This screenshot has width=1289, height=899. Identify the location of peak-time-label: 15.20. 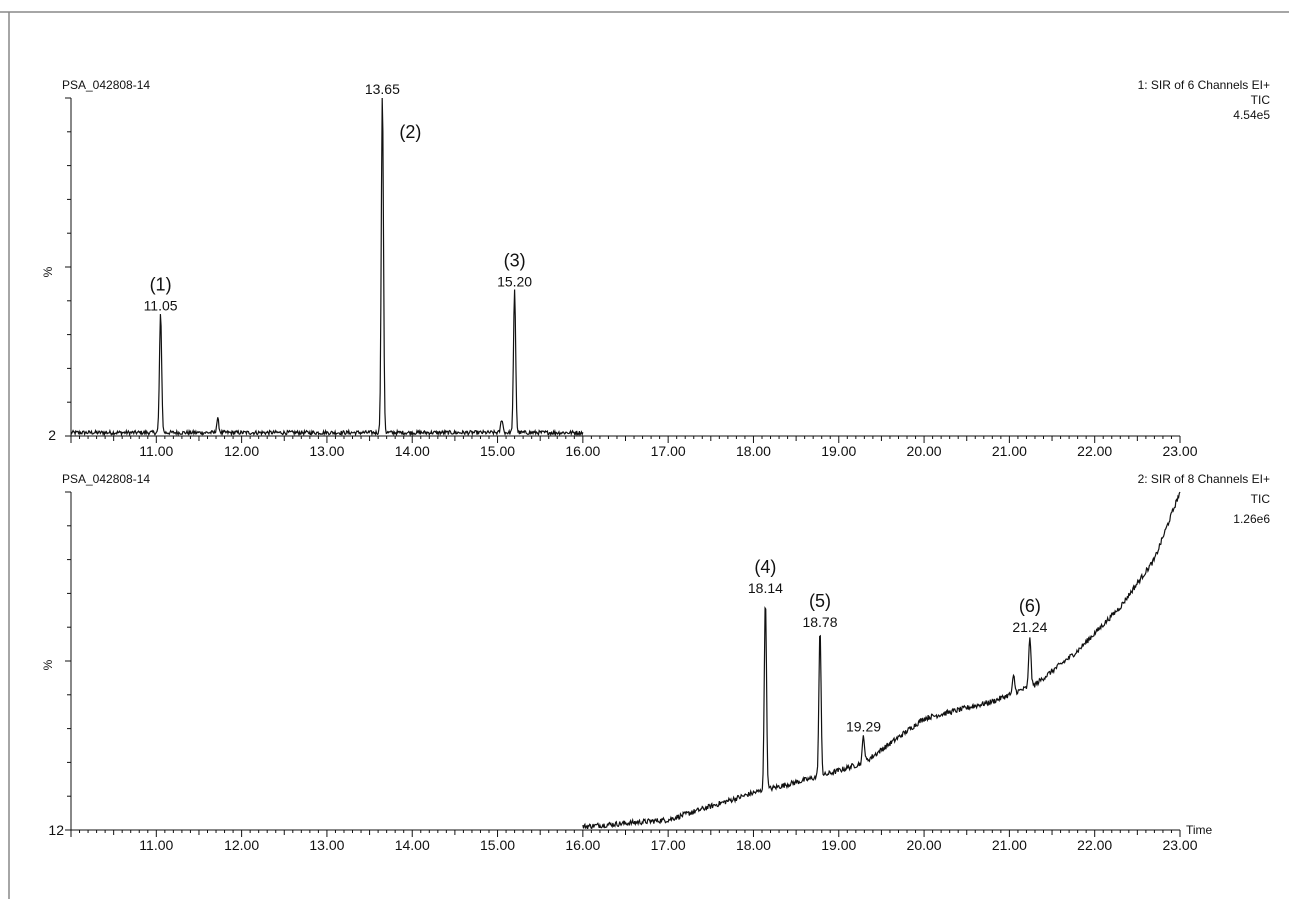
(514, 282).